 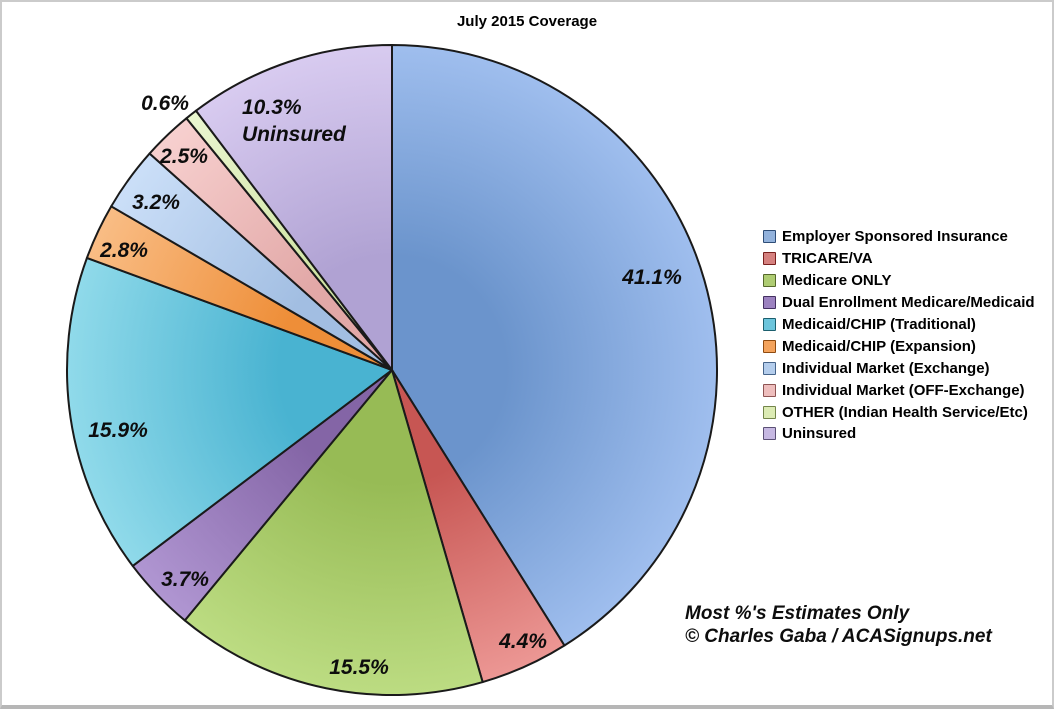 What do you see at coordinates (879, 346) in the screenshot?
I see `legend-label: Medicaid/CHIP (Expansion)` at bounding box center [879, 346].